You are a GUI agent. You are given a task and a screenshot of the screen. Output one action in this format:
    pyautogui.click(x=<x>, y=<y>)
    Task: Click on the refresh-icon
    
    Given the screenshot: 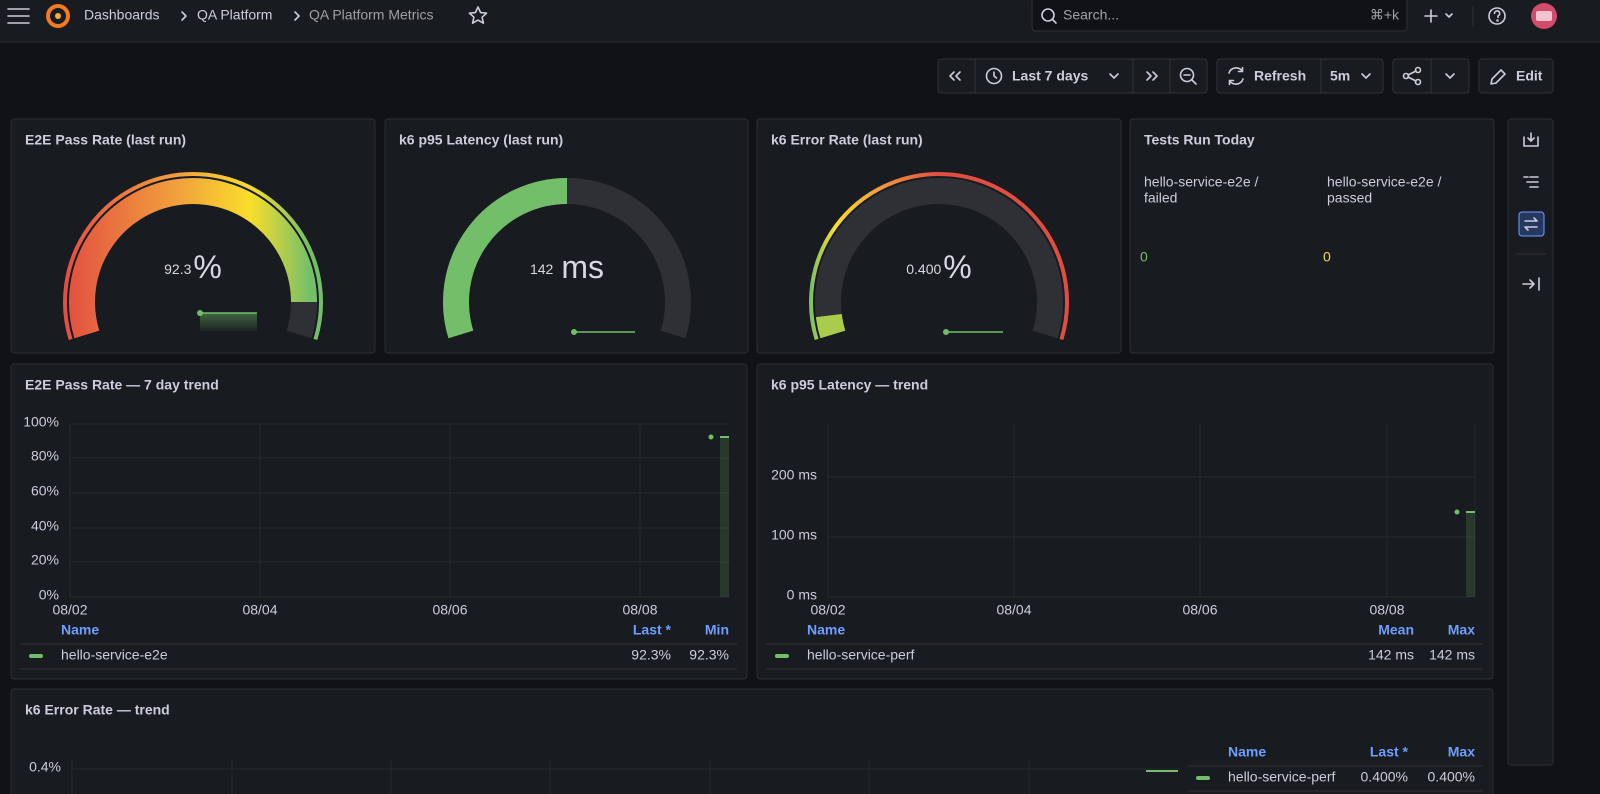 What is the action you would take?
    pyautogui.click(x=1236, y=76)
    